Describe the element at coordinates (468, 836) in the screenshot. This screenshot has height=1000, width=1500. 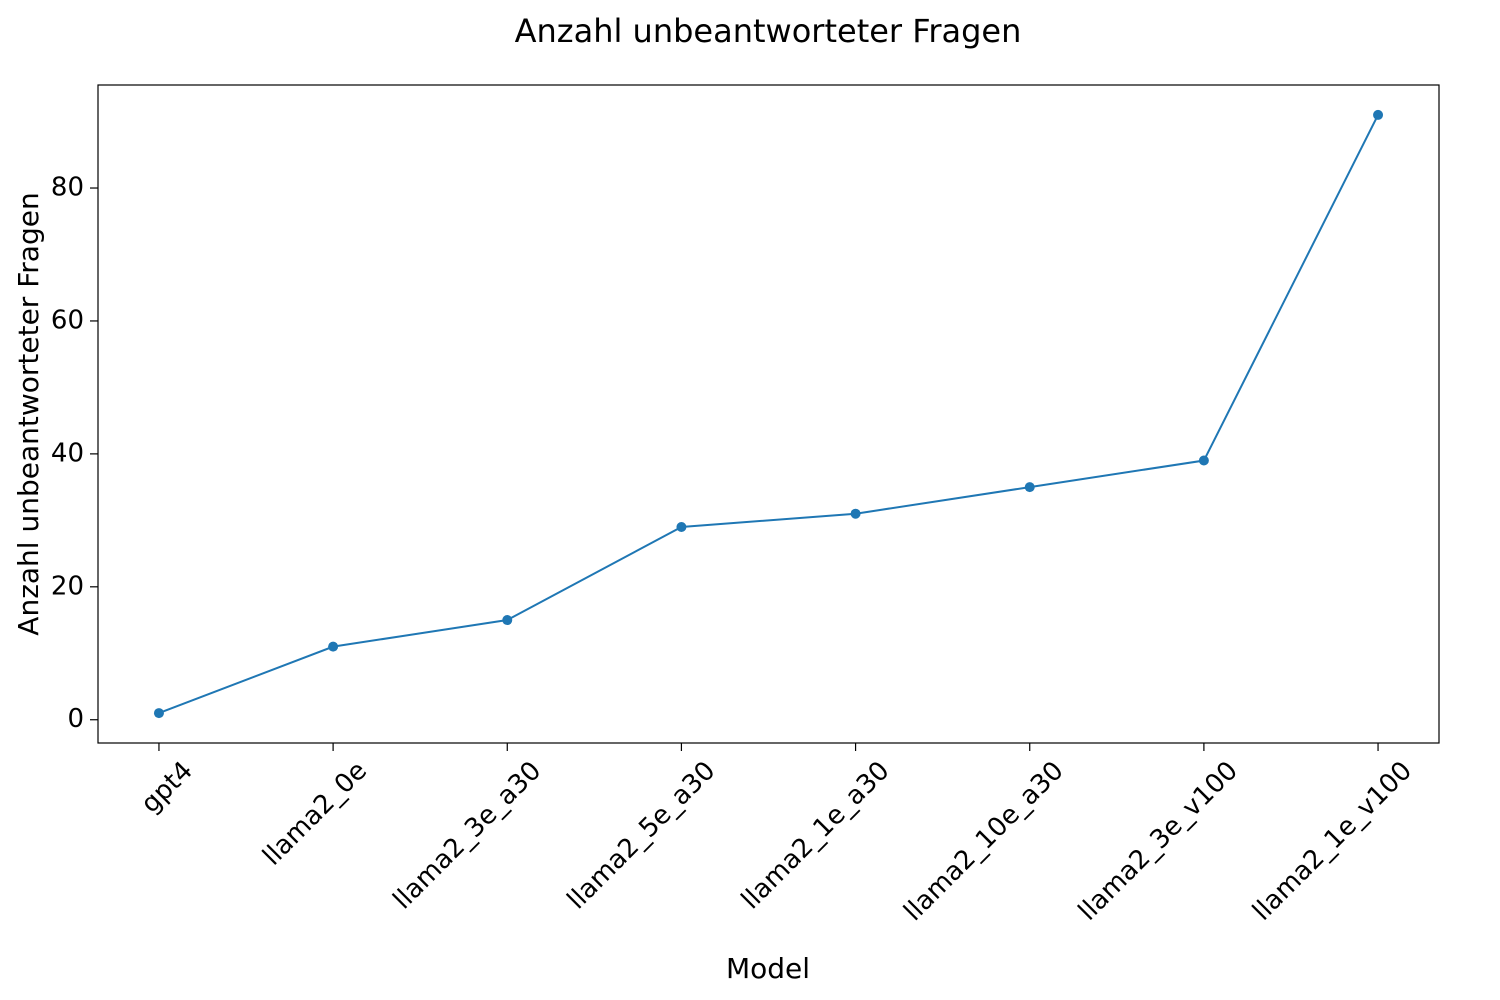
I see `x-tick-label: llama2_3e_a30` at that location.